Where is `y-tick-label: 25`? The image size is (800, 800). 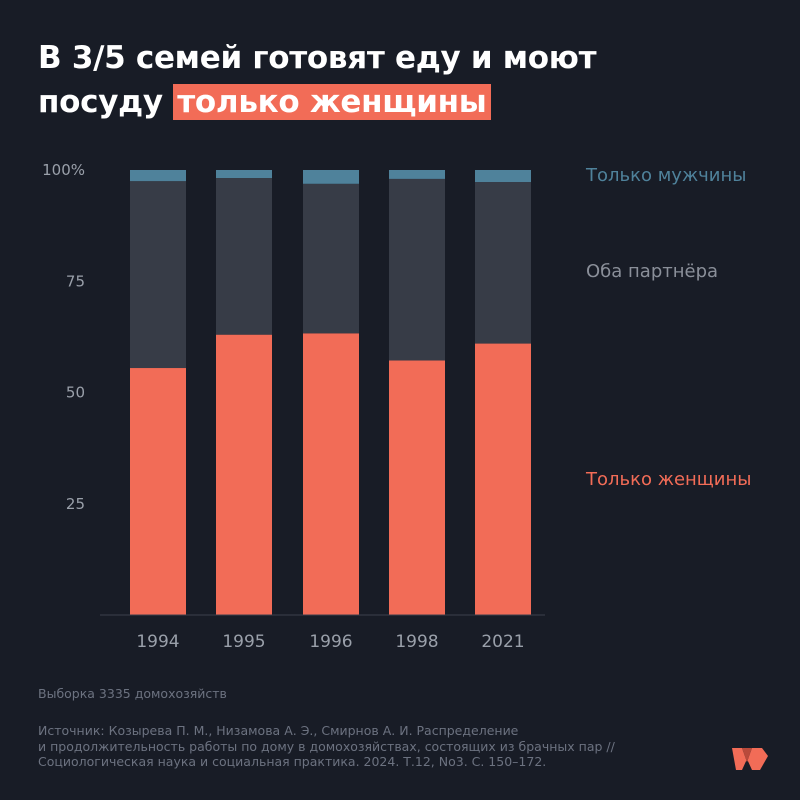 y-tick-label: 25 is located at coordinates (75, 504).